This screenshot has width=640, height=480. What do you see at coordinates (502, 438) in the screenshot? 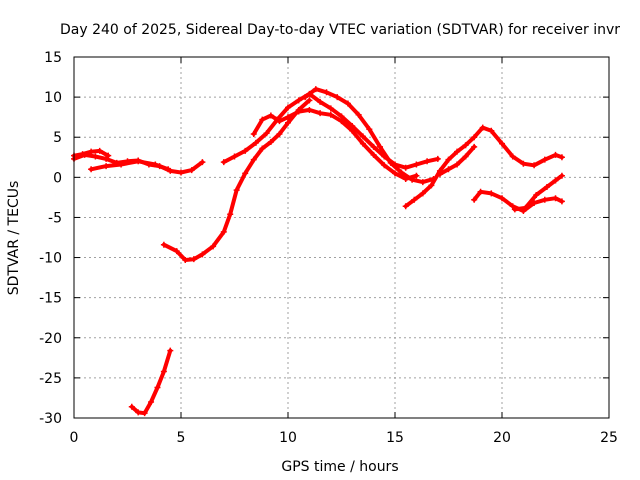
I see `x-tick-label: 20` at bounding box center [502, 438].